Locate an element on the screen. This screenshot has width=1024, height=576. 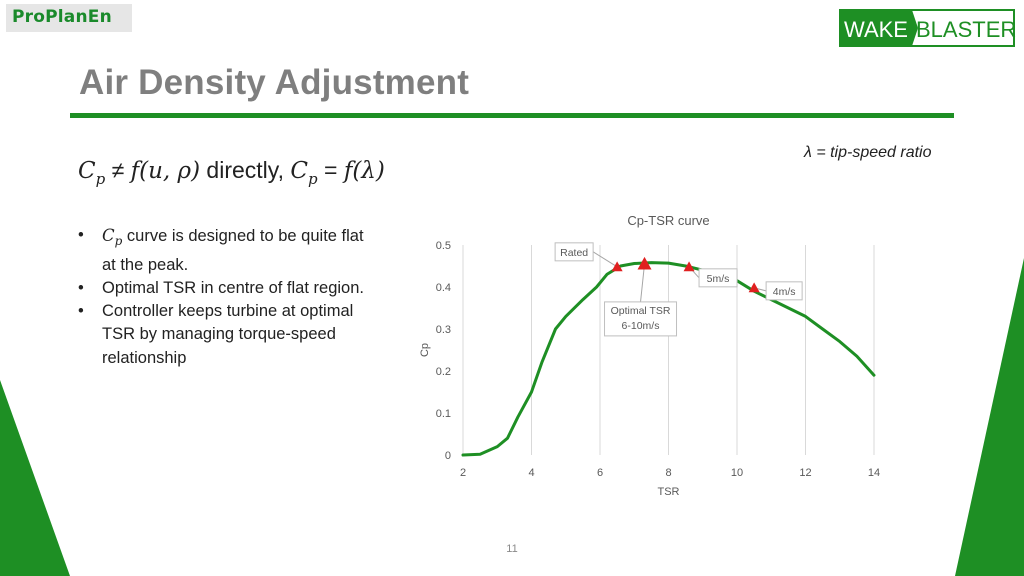
annotation-label: Optimal TSR is located at coordinates (641, 311).